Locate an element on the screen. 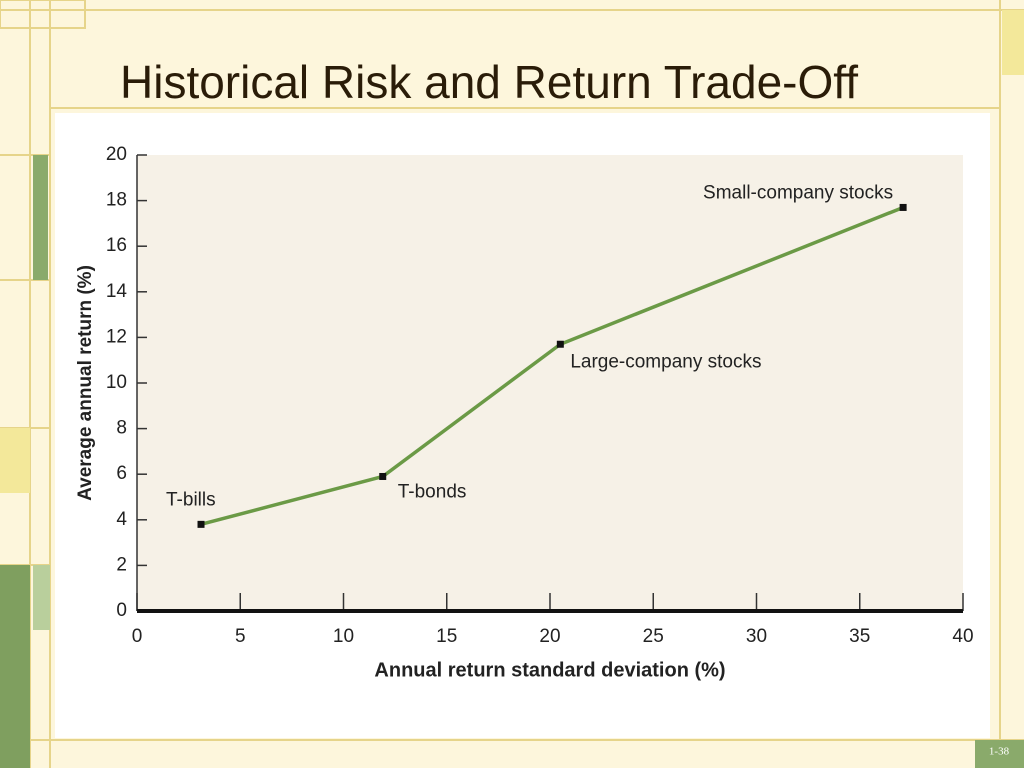 This screenshot has height=768, width=1024. slide-number: 1-38 is located at coordinates (999, 752).